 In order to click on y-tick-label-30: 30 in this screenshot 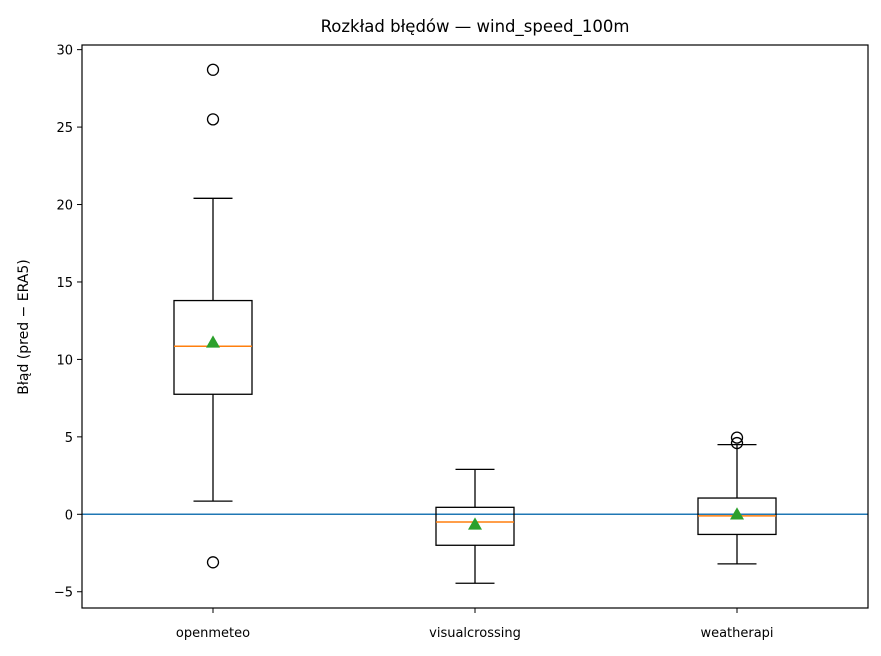, I will do `click(64, 51)`.